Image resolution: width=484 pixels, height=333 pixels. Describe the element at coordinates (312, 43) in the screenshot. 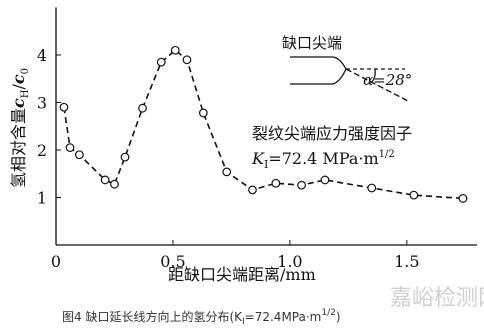

I see `notch-label: 缺口尖端` at that location.